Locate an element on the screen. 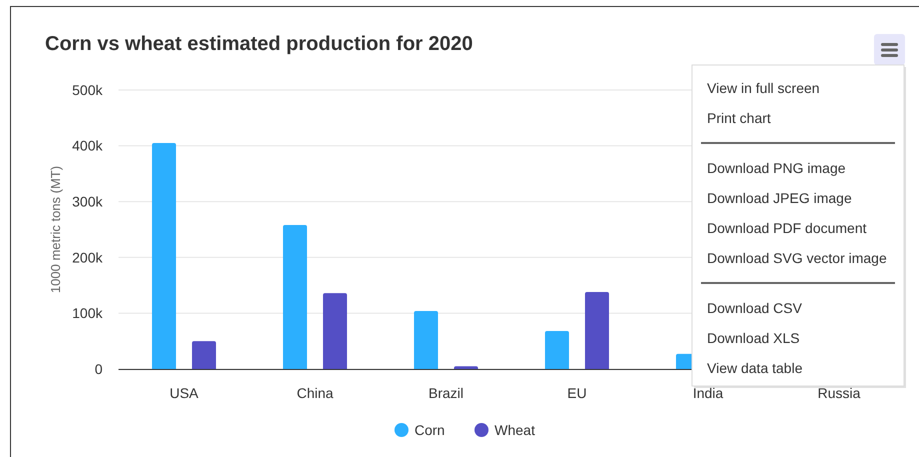 The height and width of the screenshot is (457, 919). annotation: Download CSV is located at coordinates (755, 308).